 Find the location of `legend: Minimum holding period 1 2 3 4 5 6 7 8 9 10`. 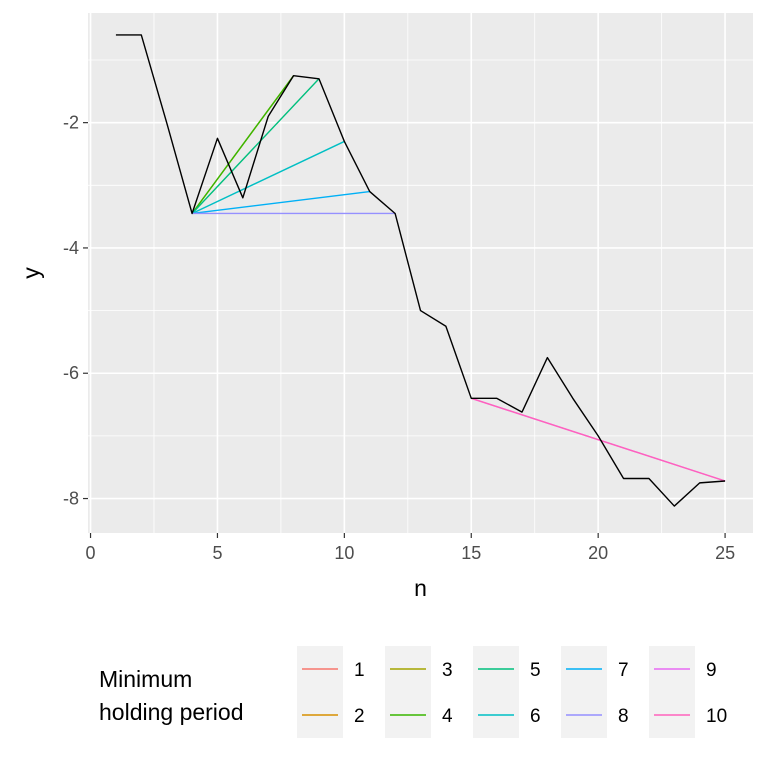

legend: Minimum holding period 1 2 3 4 5 6 7 8 9 10 is located at coordinates (413, 692).